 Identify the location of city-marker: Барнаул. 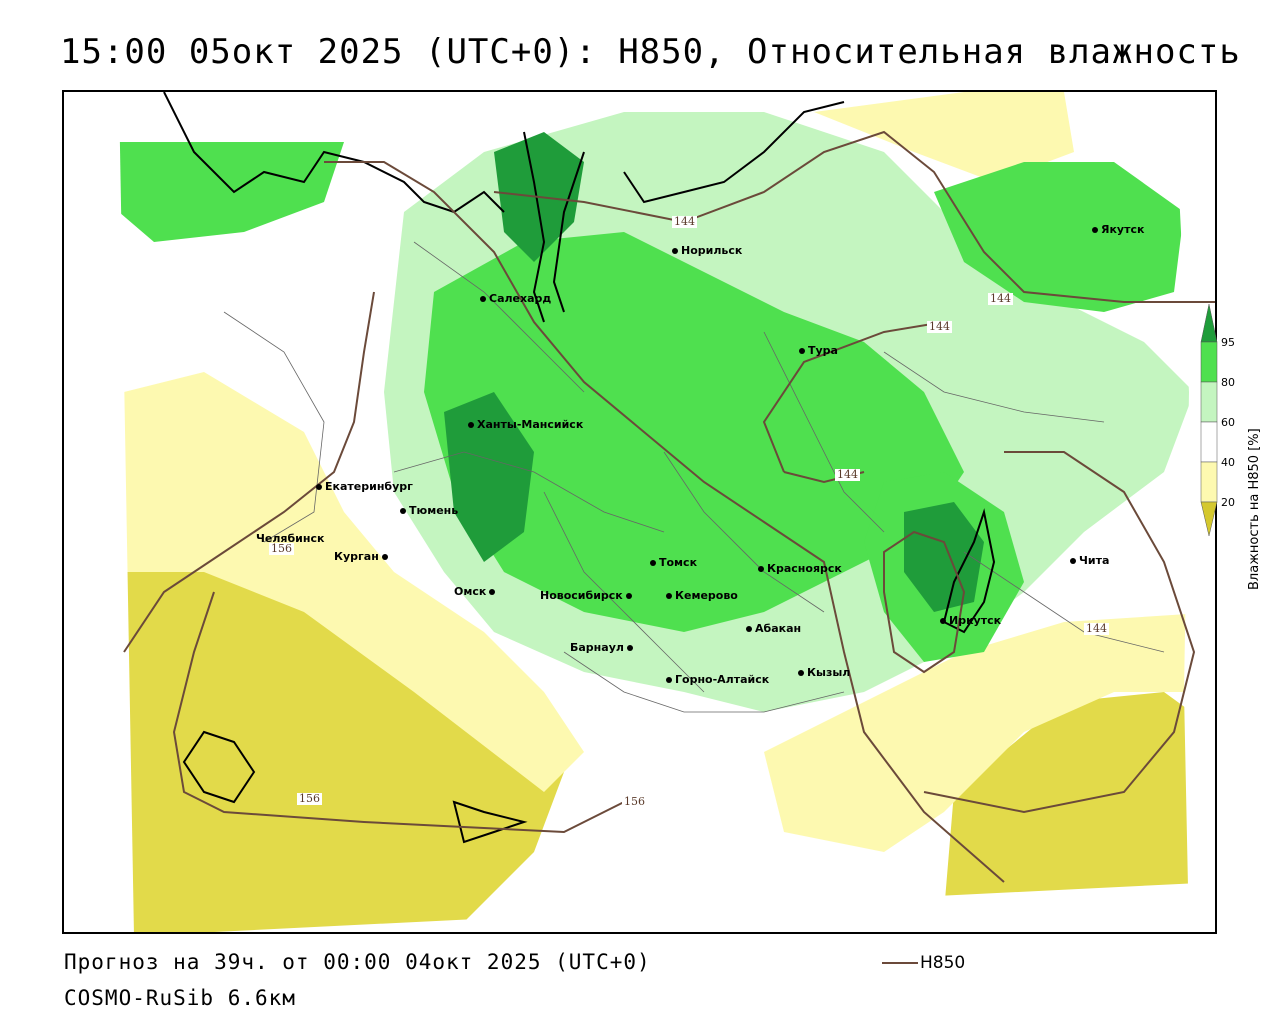
(603, 647).